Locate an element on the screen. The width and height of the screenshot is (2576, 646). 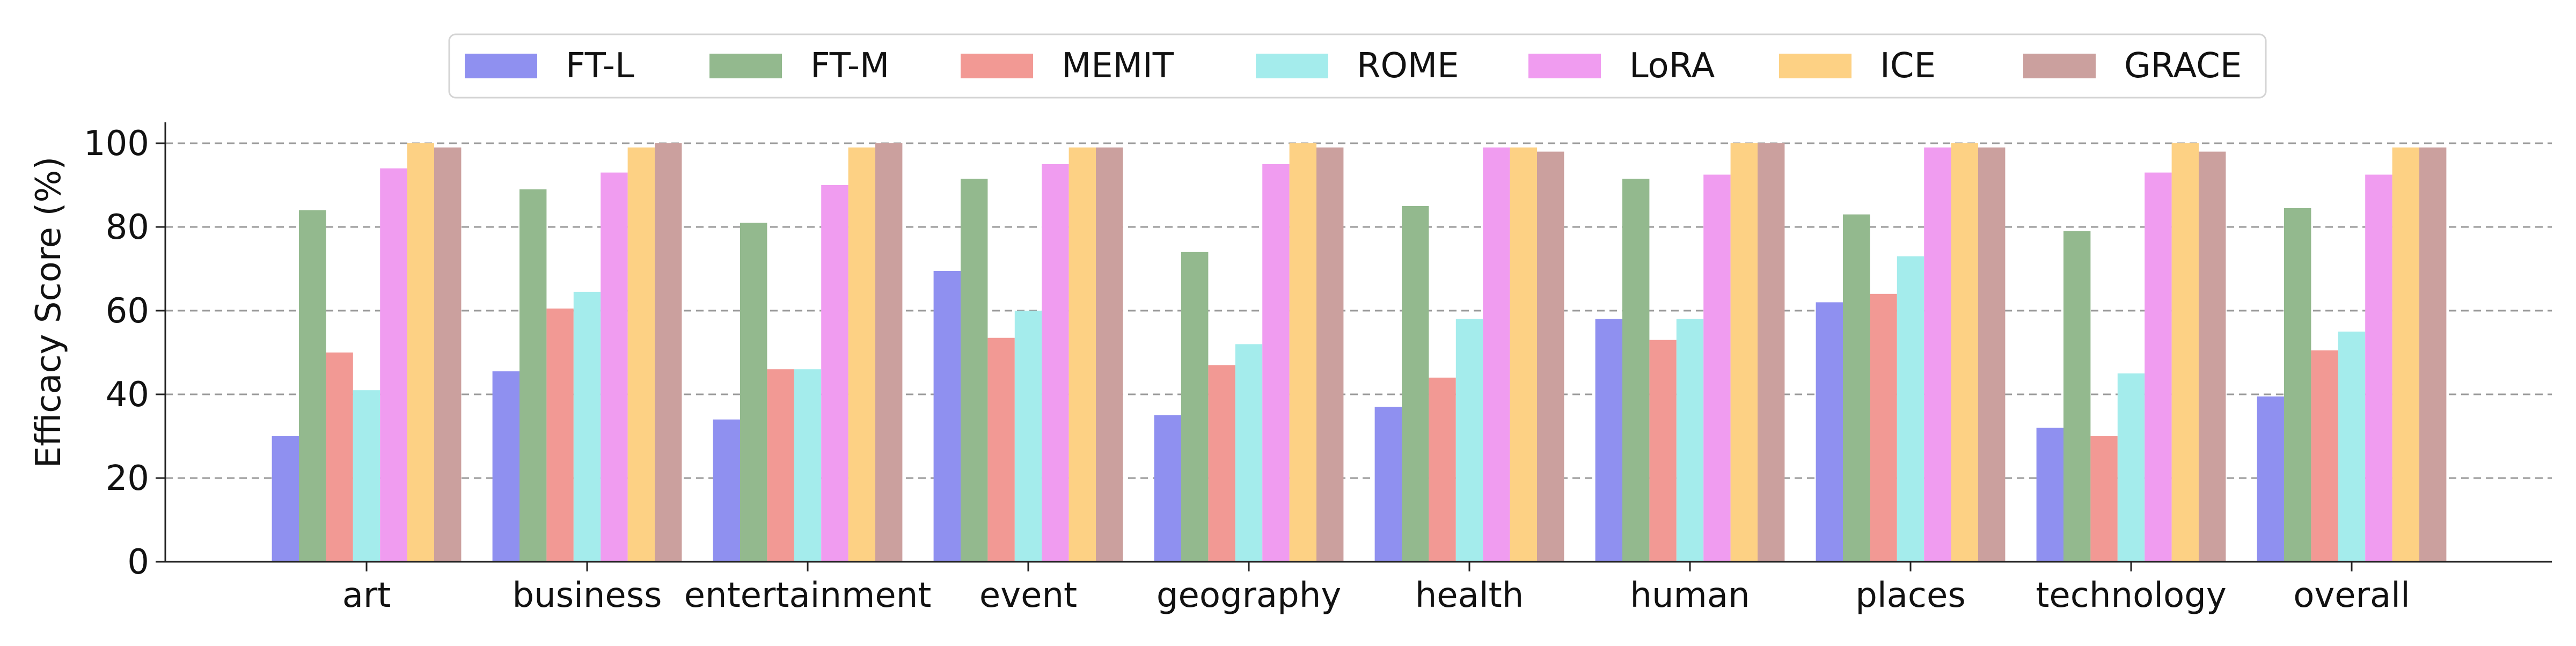
bar-lora-human is located at coordinates (1717, 368).